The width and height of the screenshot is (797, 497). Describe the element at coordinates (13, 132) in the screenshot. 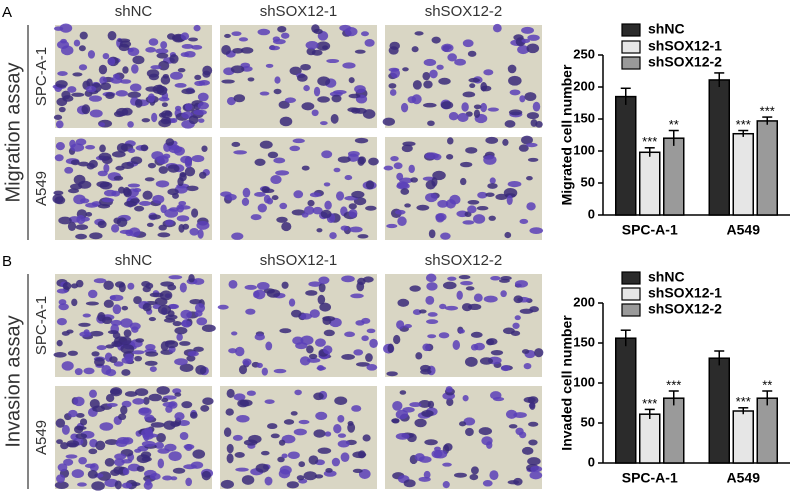

I see `assay-label: Migration assay` at that location.